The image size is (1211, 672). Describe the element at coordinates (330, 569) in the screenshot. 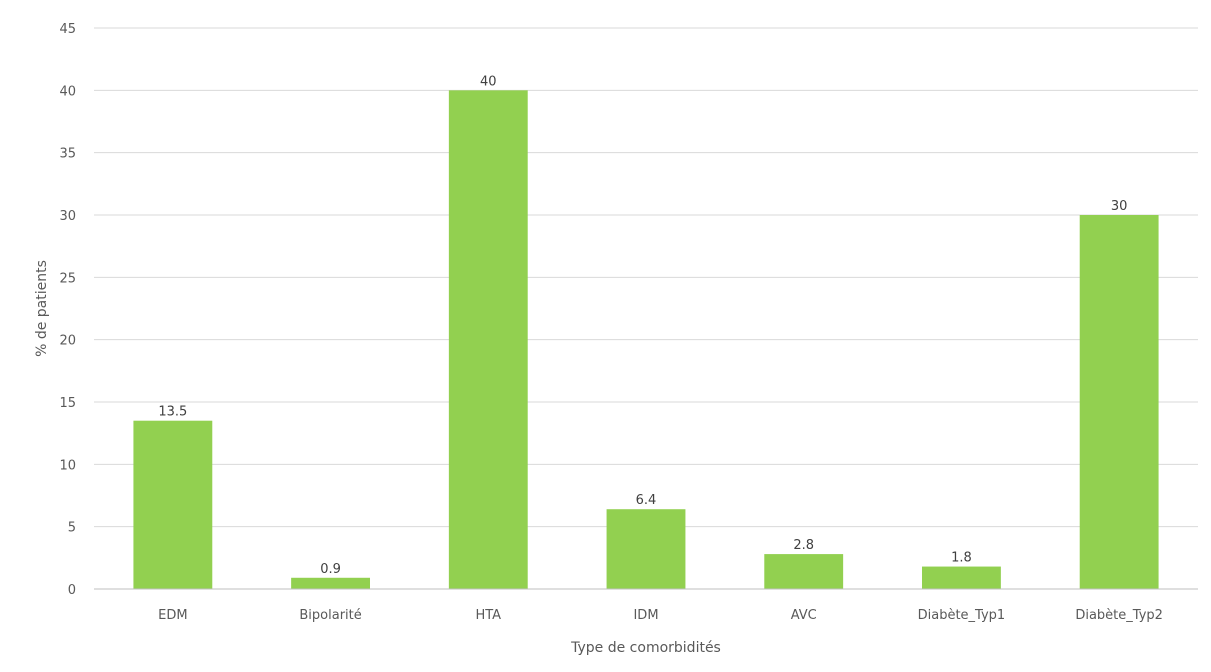

I see `data-label: 0.9` at that location.